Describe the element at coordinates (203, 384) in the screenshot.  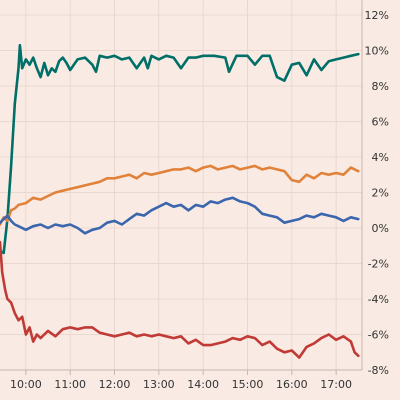
I see `x-tick-label: 14:00` at that location.